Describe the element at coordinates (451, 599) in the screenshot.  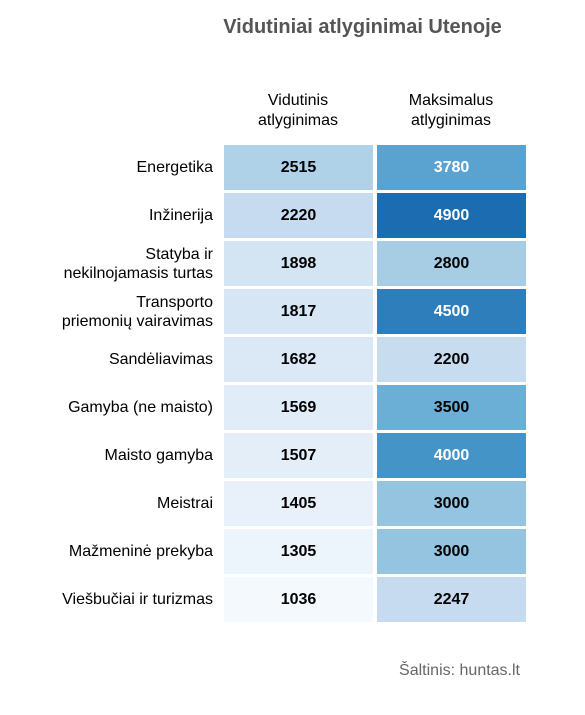
I see `heatmap-cell: 2247` at that location.